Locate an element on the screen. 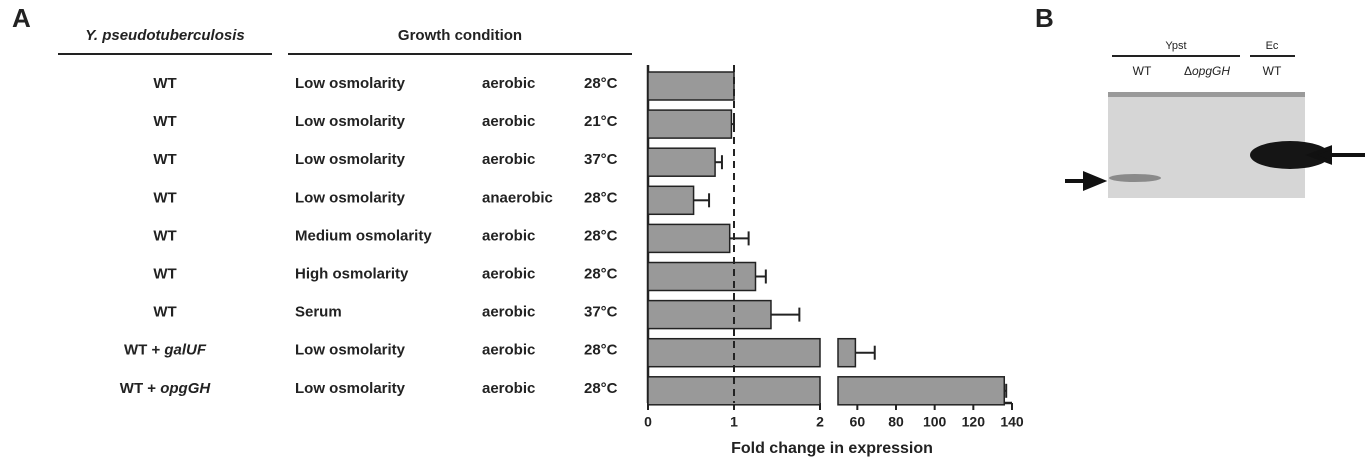  x-tick-label: 80 is located at coordinates (896, 422).